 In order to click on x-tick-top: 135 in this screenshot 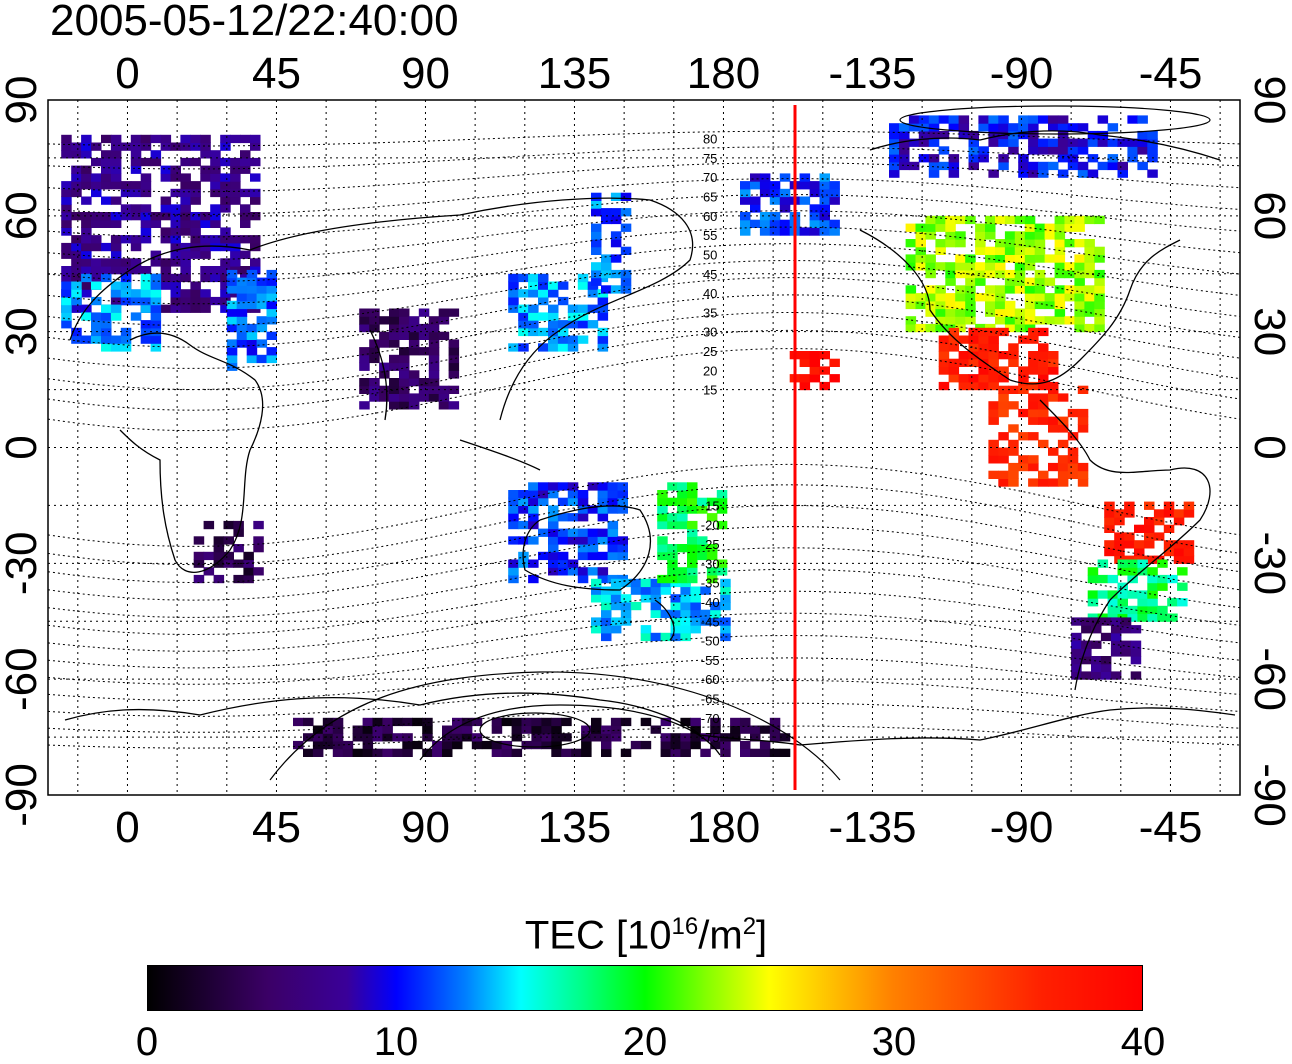, I will do `click(574, 73)`.